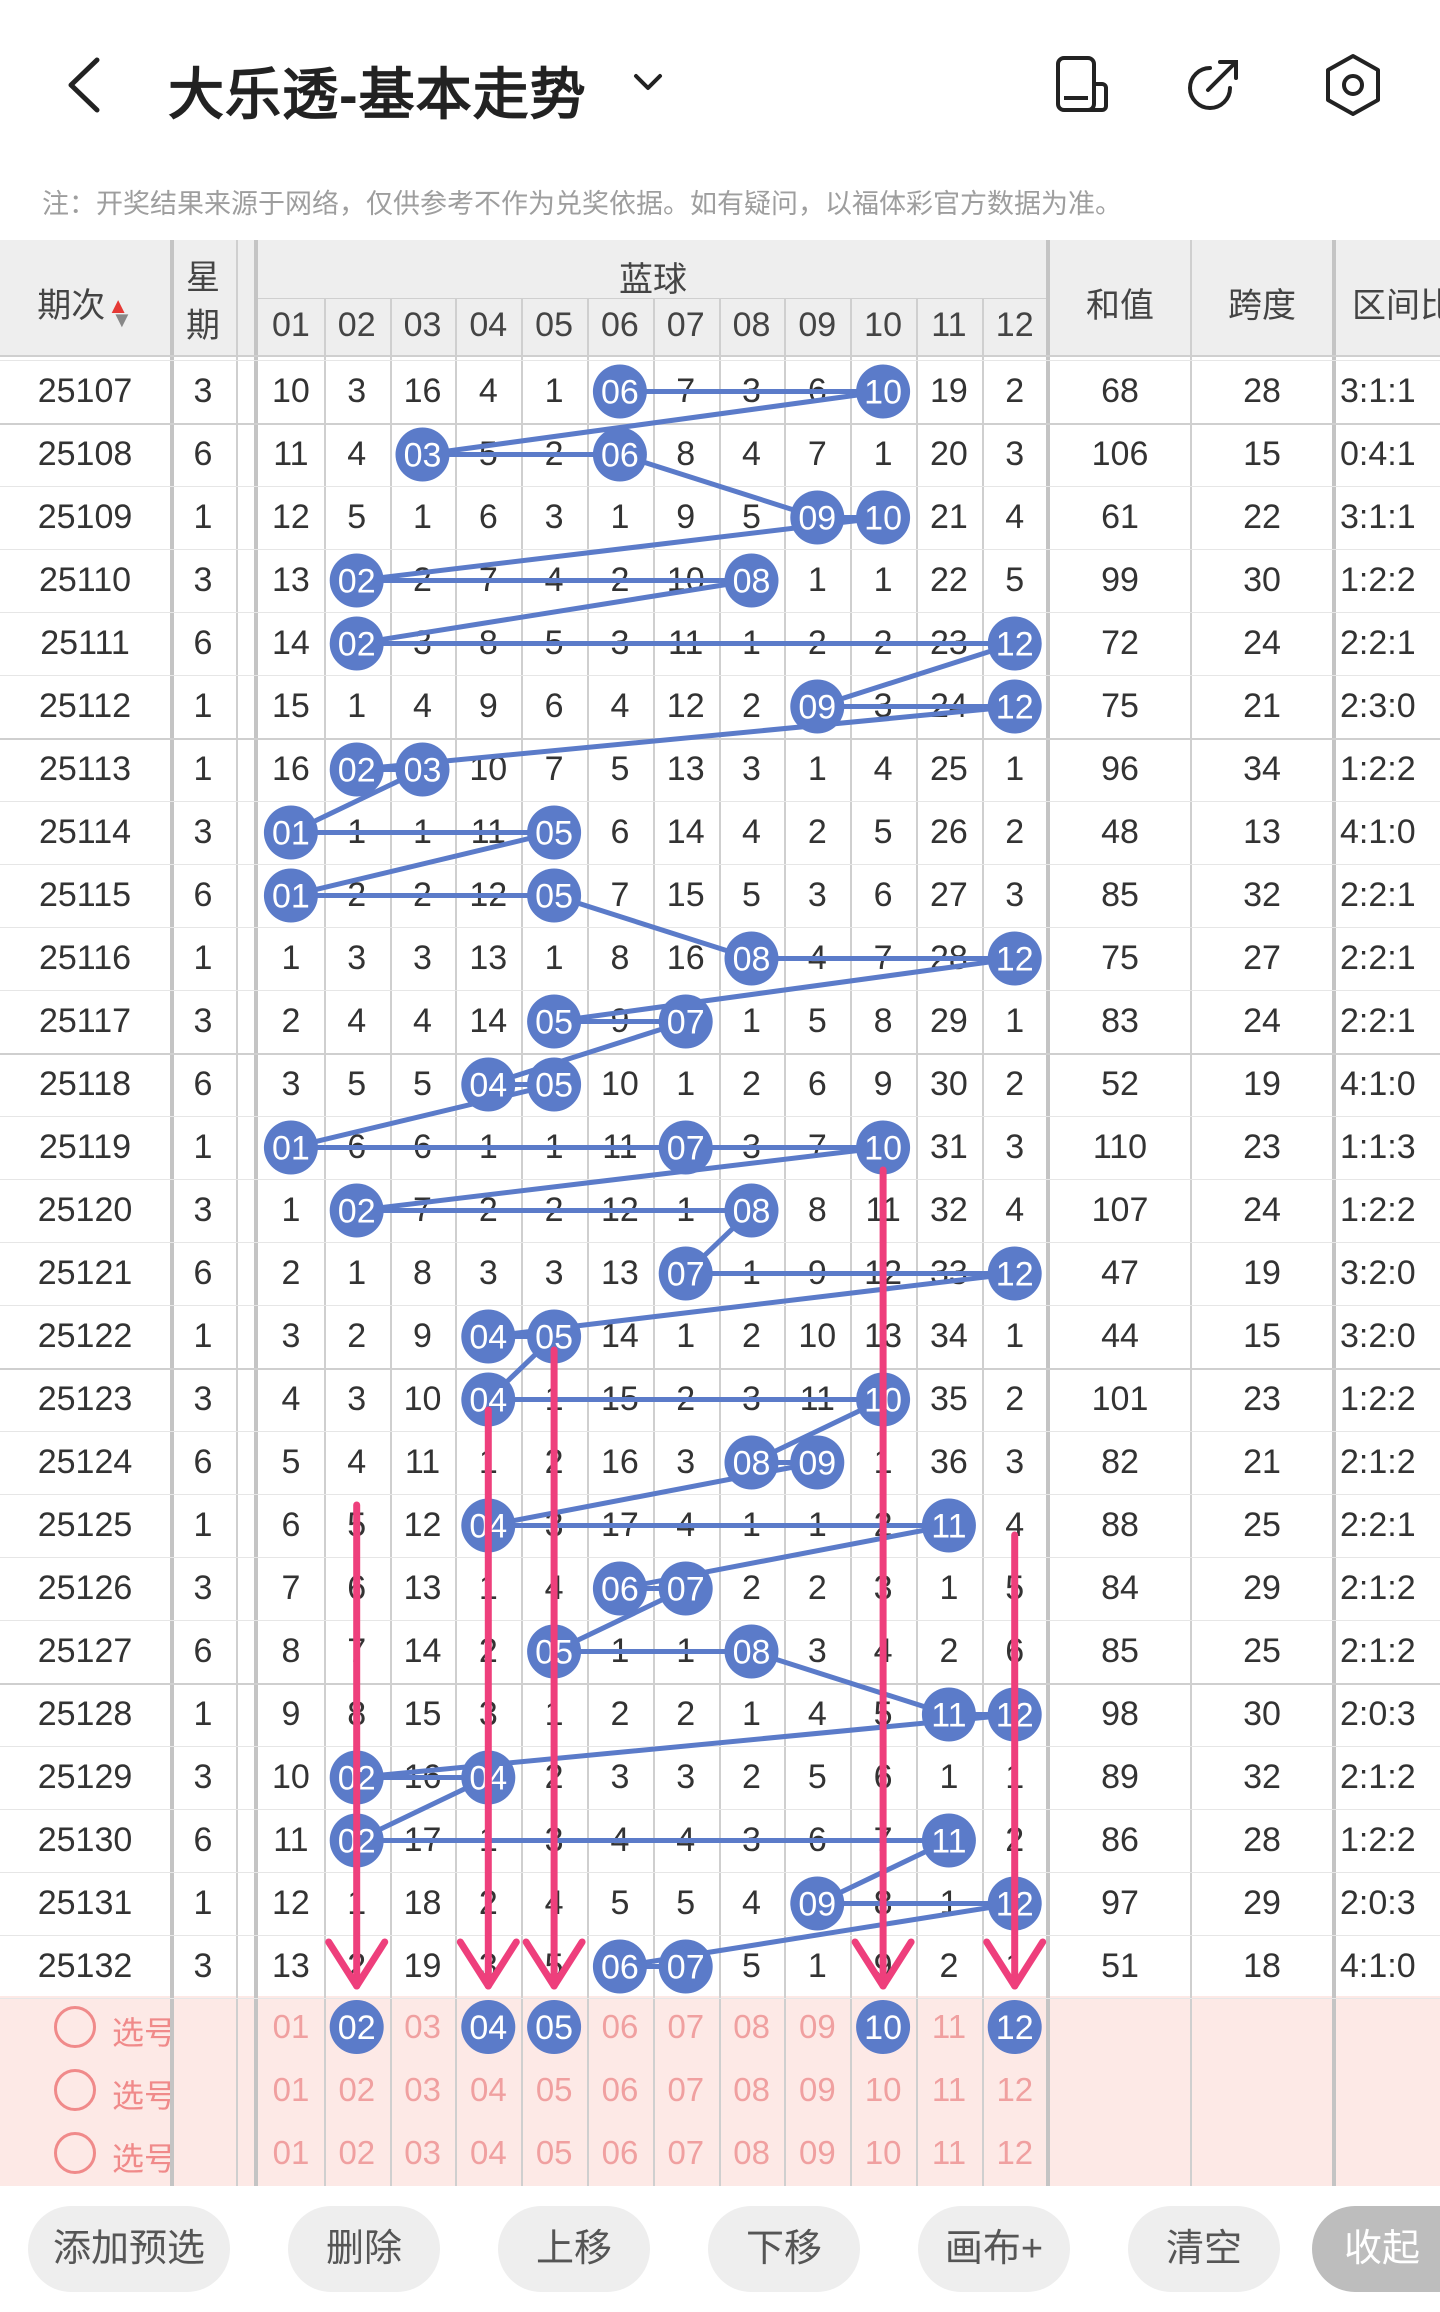  What do you see at coordinates (422, 1903) in the screenshot?
I see `miss-count-cell: 18` at bounding box center [422, 1903].